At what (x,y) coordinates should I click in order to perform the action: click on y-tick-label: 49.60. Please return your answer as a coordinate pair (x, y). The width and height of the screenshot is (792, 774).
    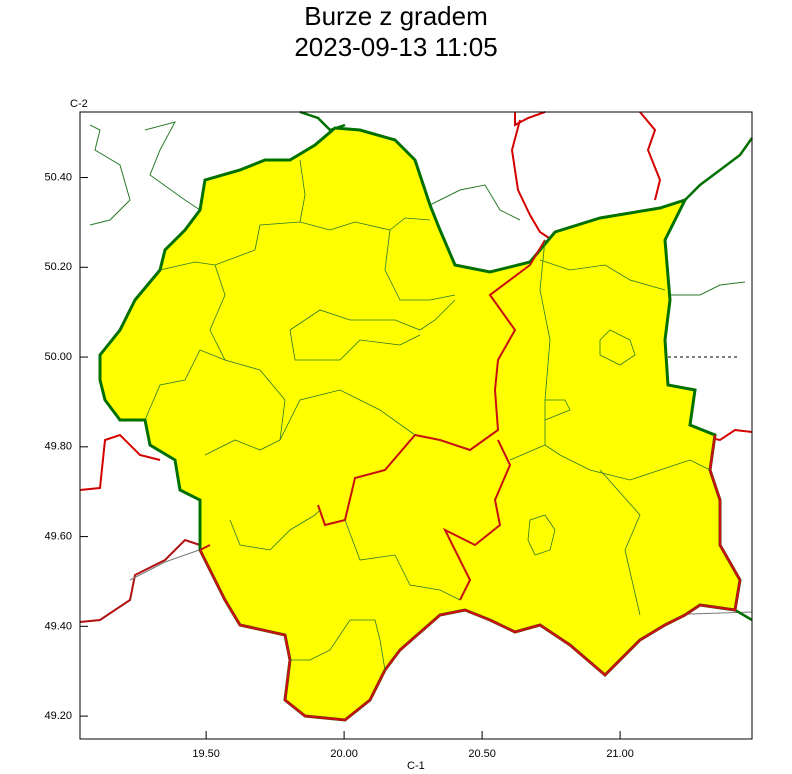
    Looking at the image, I should click on (58, 536).